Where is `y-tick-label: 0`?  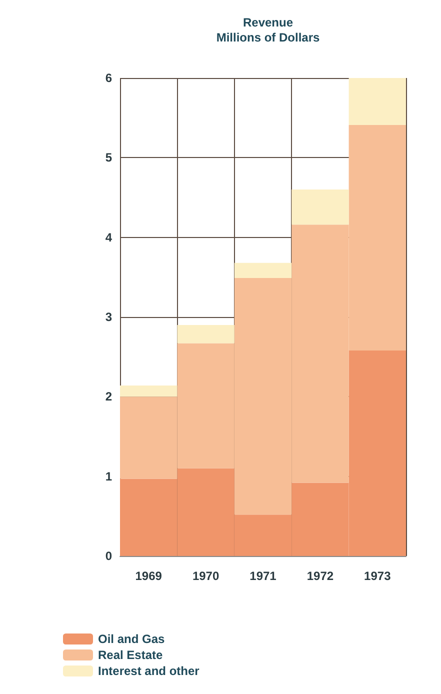
y-tick-label: 0 is located at coordinates (108, 556).